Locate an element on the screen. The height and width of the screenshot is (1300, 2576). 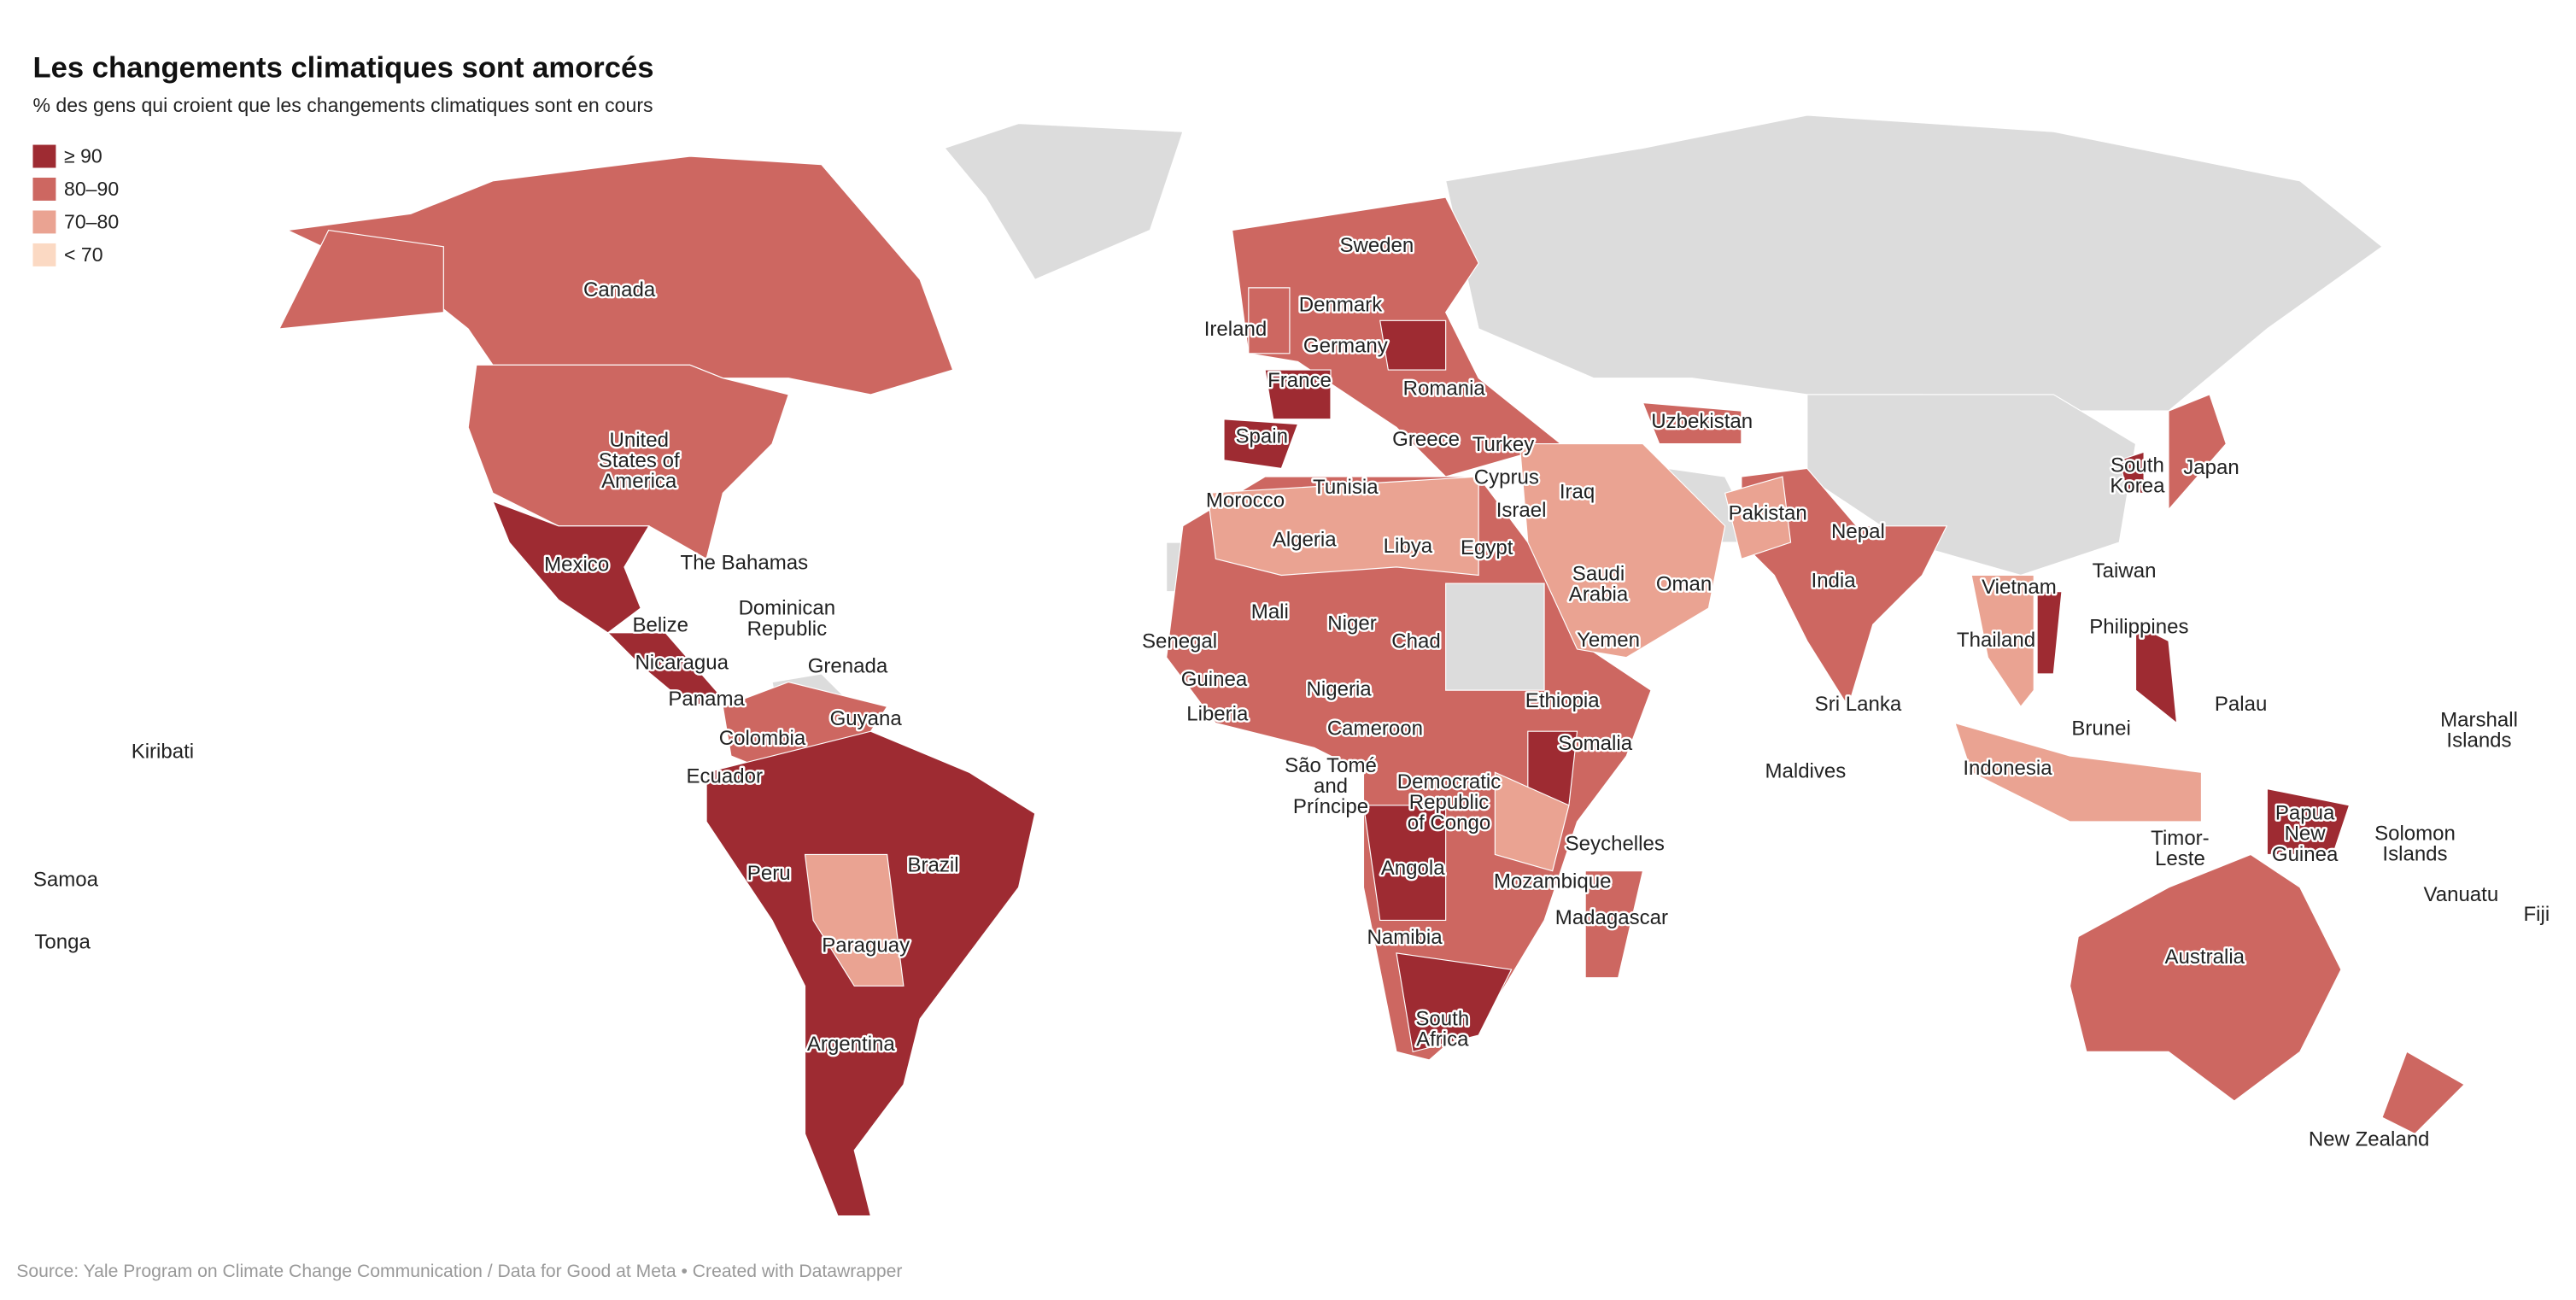
country-label: Arabia is located at coordinates (1599, 594).